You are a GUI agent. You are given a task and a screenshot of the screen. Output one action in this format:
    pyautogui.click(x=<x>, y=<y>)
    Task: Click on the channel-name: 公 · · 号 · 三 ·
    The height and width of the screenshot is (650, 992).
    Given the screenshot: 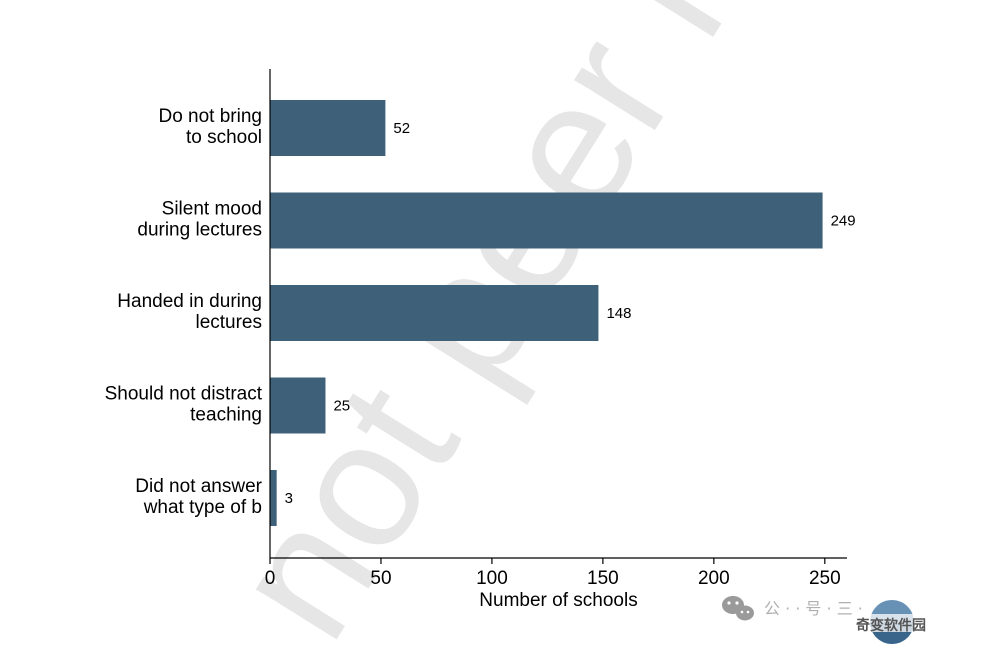 What is the action you would take?
    pyautogui.click(x=813, y=608)
    